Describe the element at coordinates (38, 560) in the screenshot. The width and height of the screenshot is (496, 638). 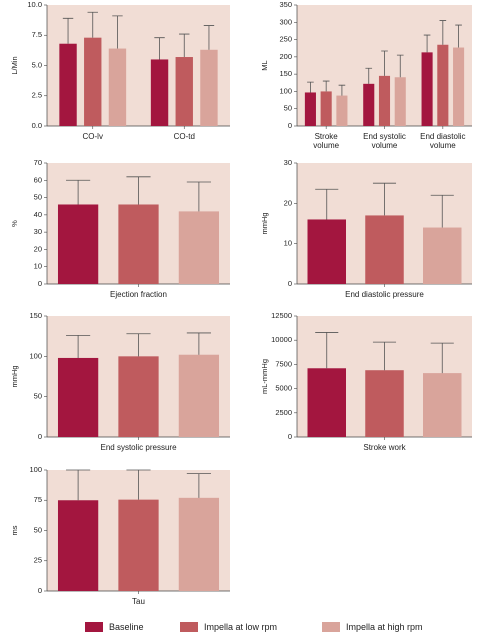
I see `y-tick-label: 25` at that location.